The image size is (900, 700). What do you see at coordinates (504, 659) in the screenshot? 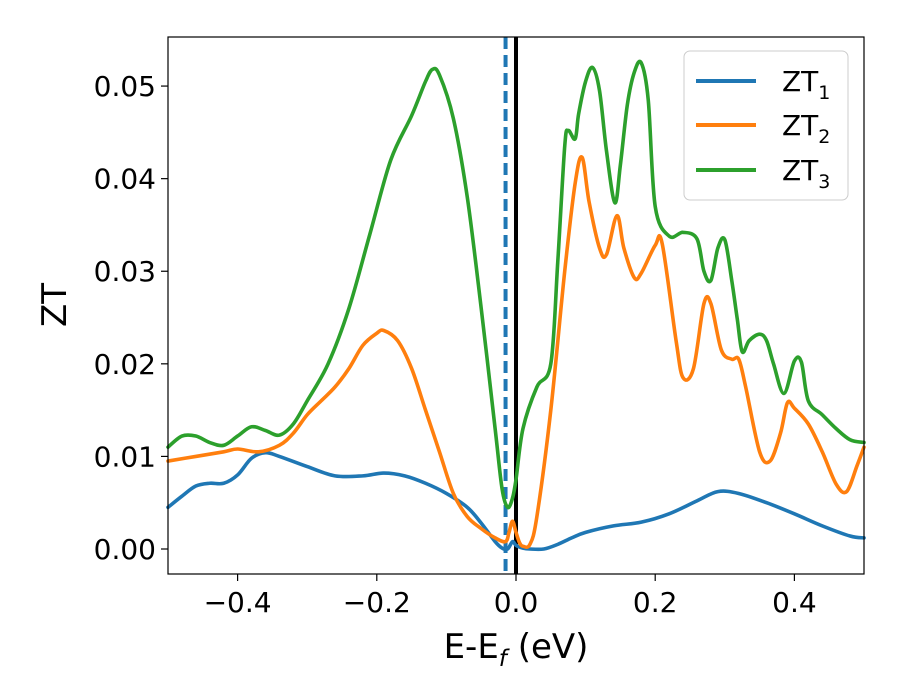
I see `x-axis-label-subscript: f` at bounding box center [504, 659].